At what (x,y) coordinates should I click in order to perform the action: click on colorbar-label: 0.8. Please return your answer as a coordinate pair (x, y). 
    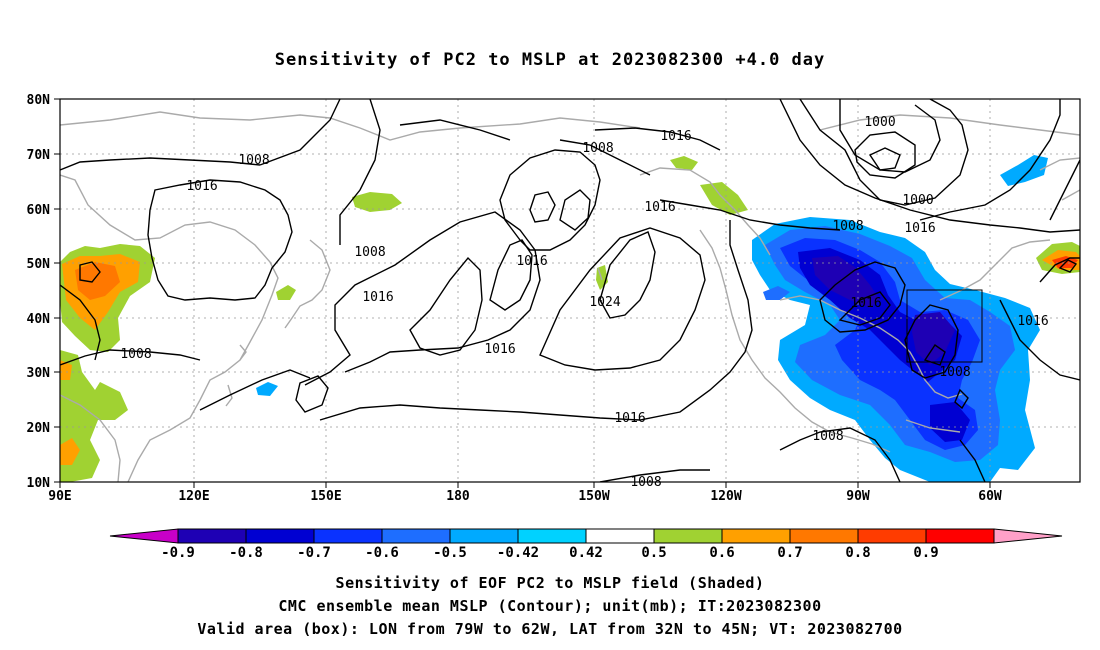
    Looking at the image, I should click on (857, 553).